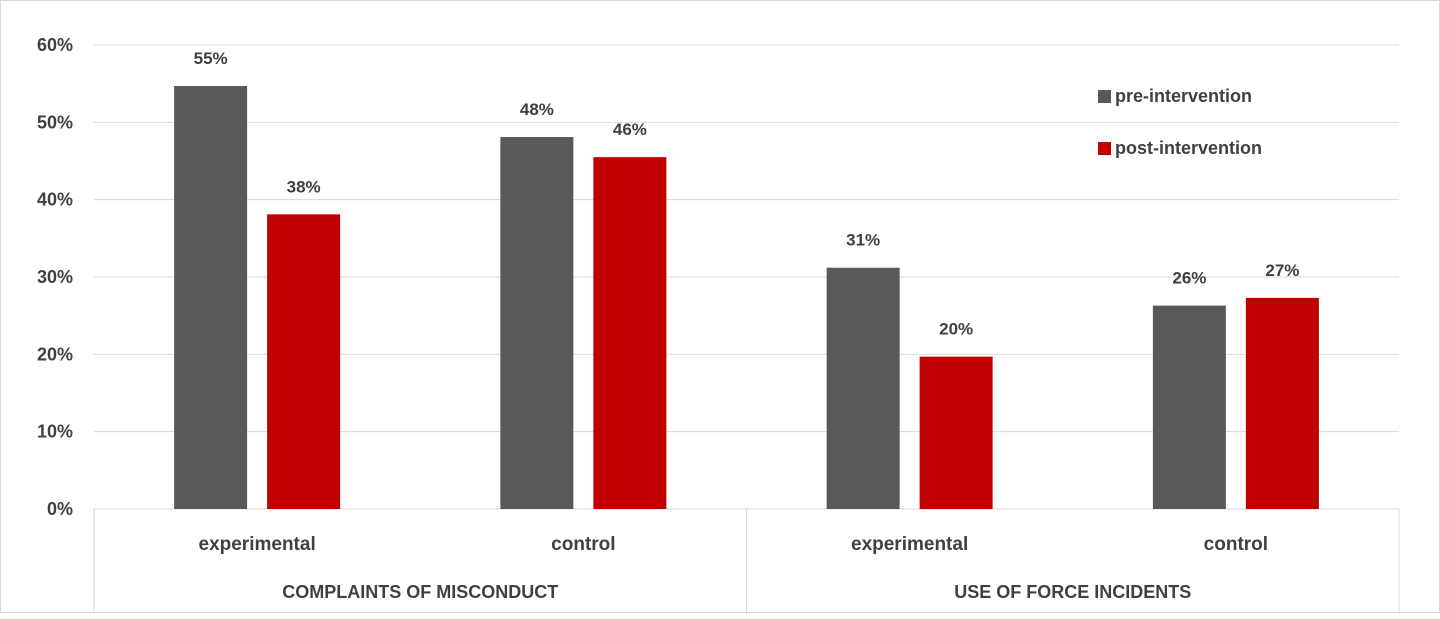  Describe the element at coordinates (1282, 270) in the screenshot. I see `data-label: 27%` at that location.